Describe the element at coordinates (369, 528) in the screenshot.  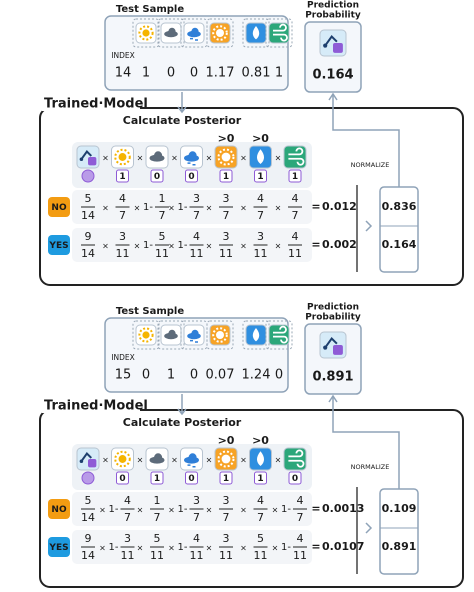
I see `chevron` at that location.